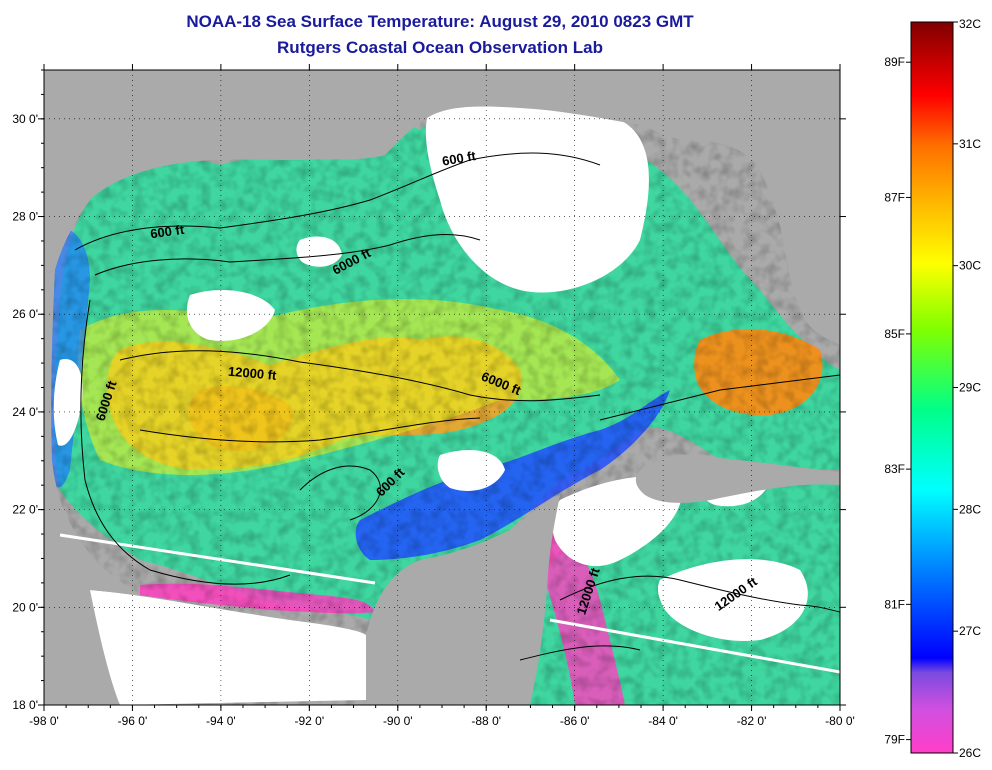 The height and width of the screenshot is (770, 992). Describe the element at coordinates (252, 373) in the screenshot. I see `contour-label: 12000 ft` at that location.